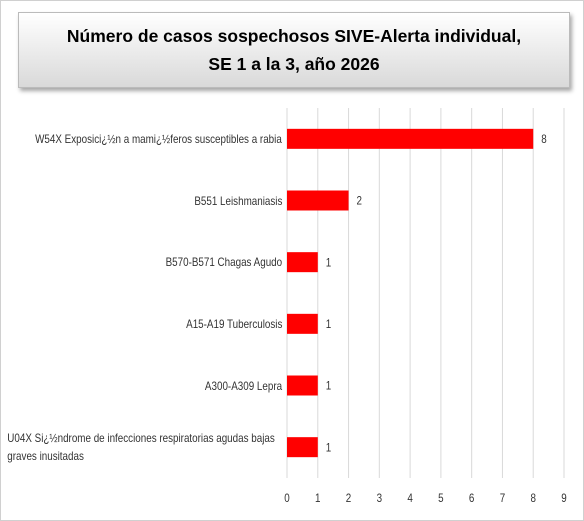  Describe the element at coordinates (348, 498) in the screenshot. I see `x-tick-label: 2` at that location.